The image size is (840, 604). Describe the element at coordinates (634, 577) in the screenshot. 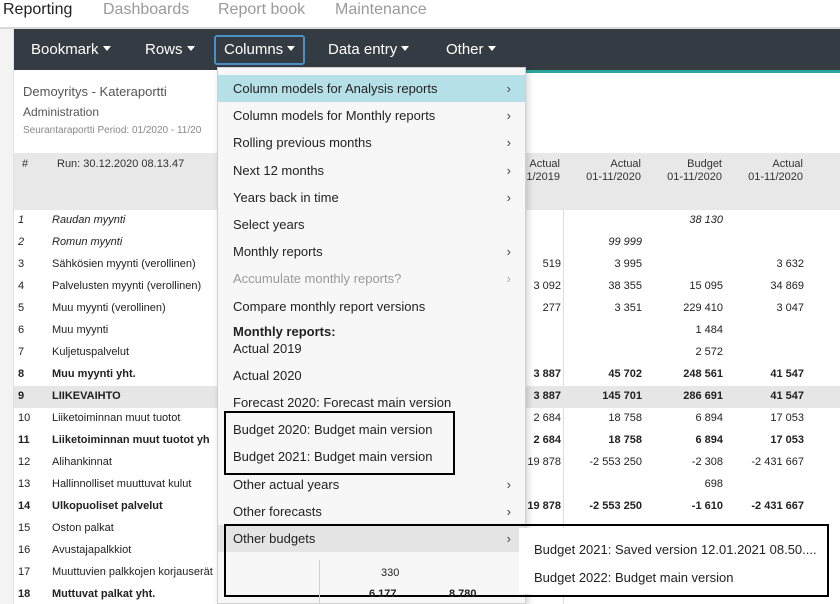

I see `submenu-item-budget-2022: Budget 2022: Budget main version` at that location.